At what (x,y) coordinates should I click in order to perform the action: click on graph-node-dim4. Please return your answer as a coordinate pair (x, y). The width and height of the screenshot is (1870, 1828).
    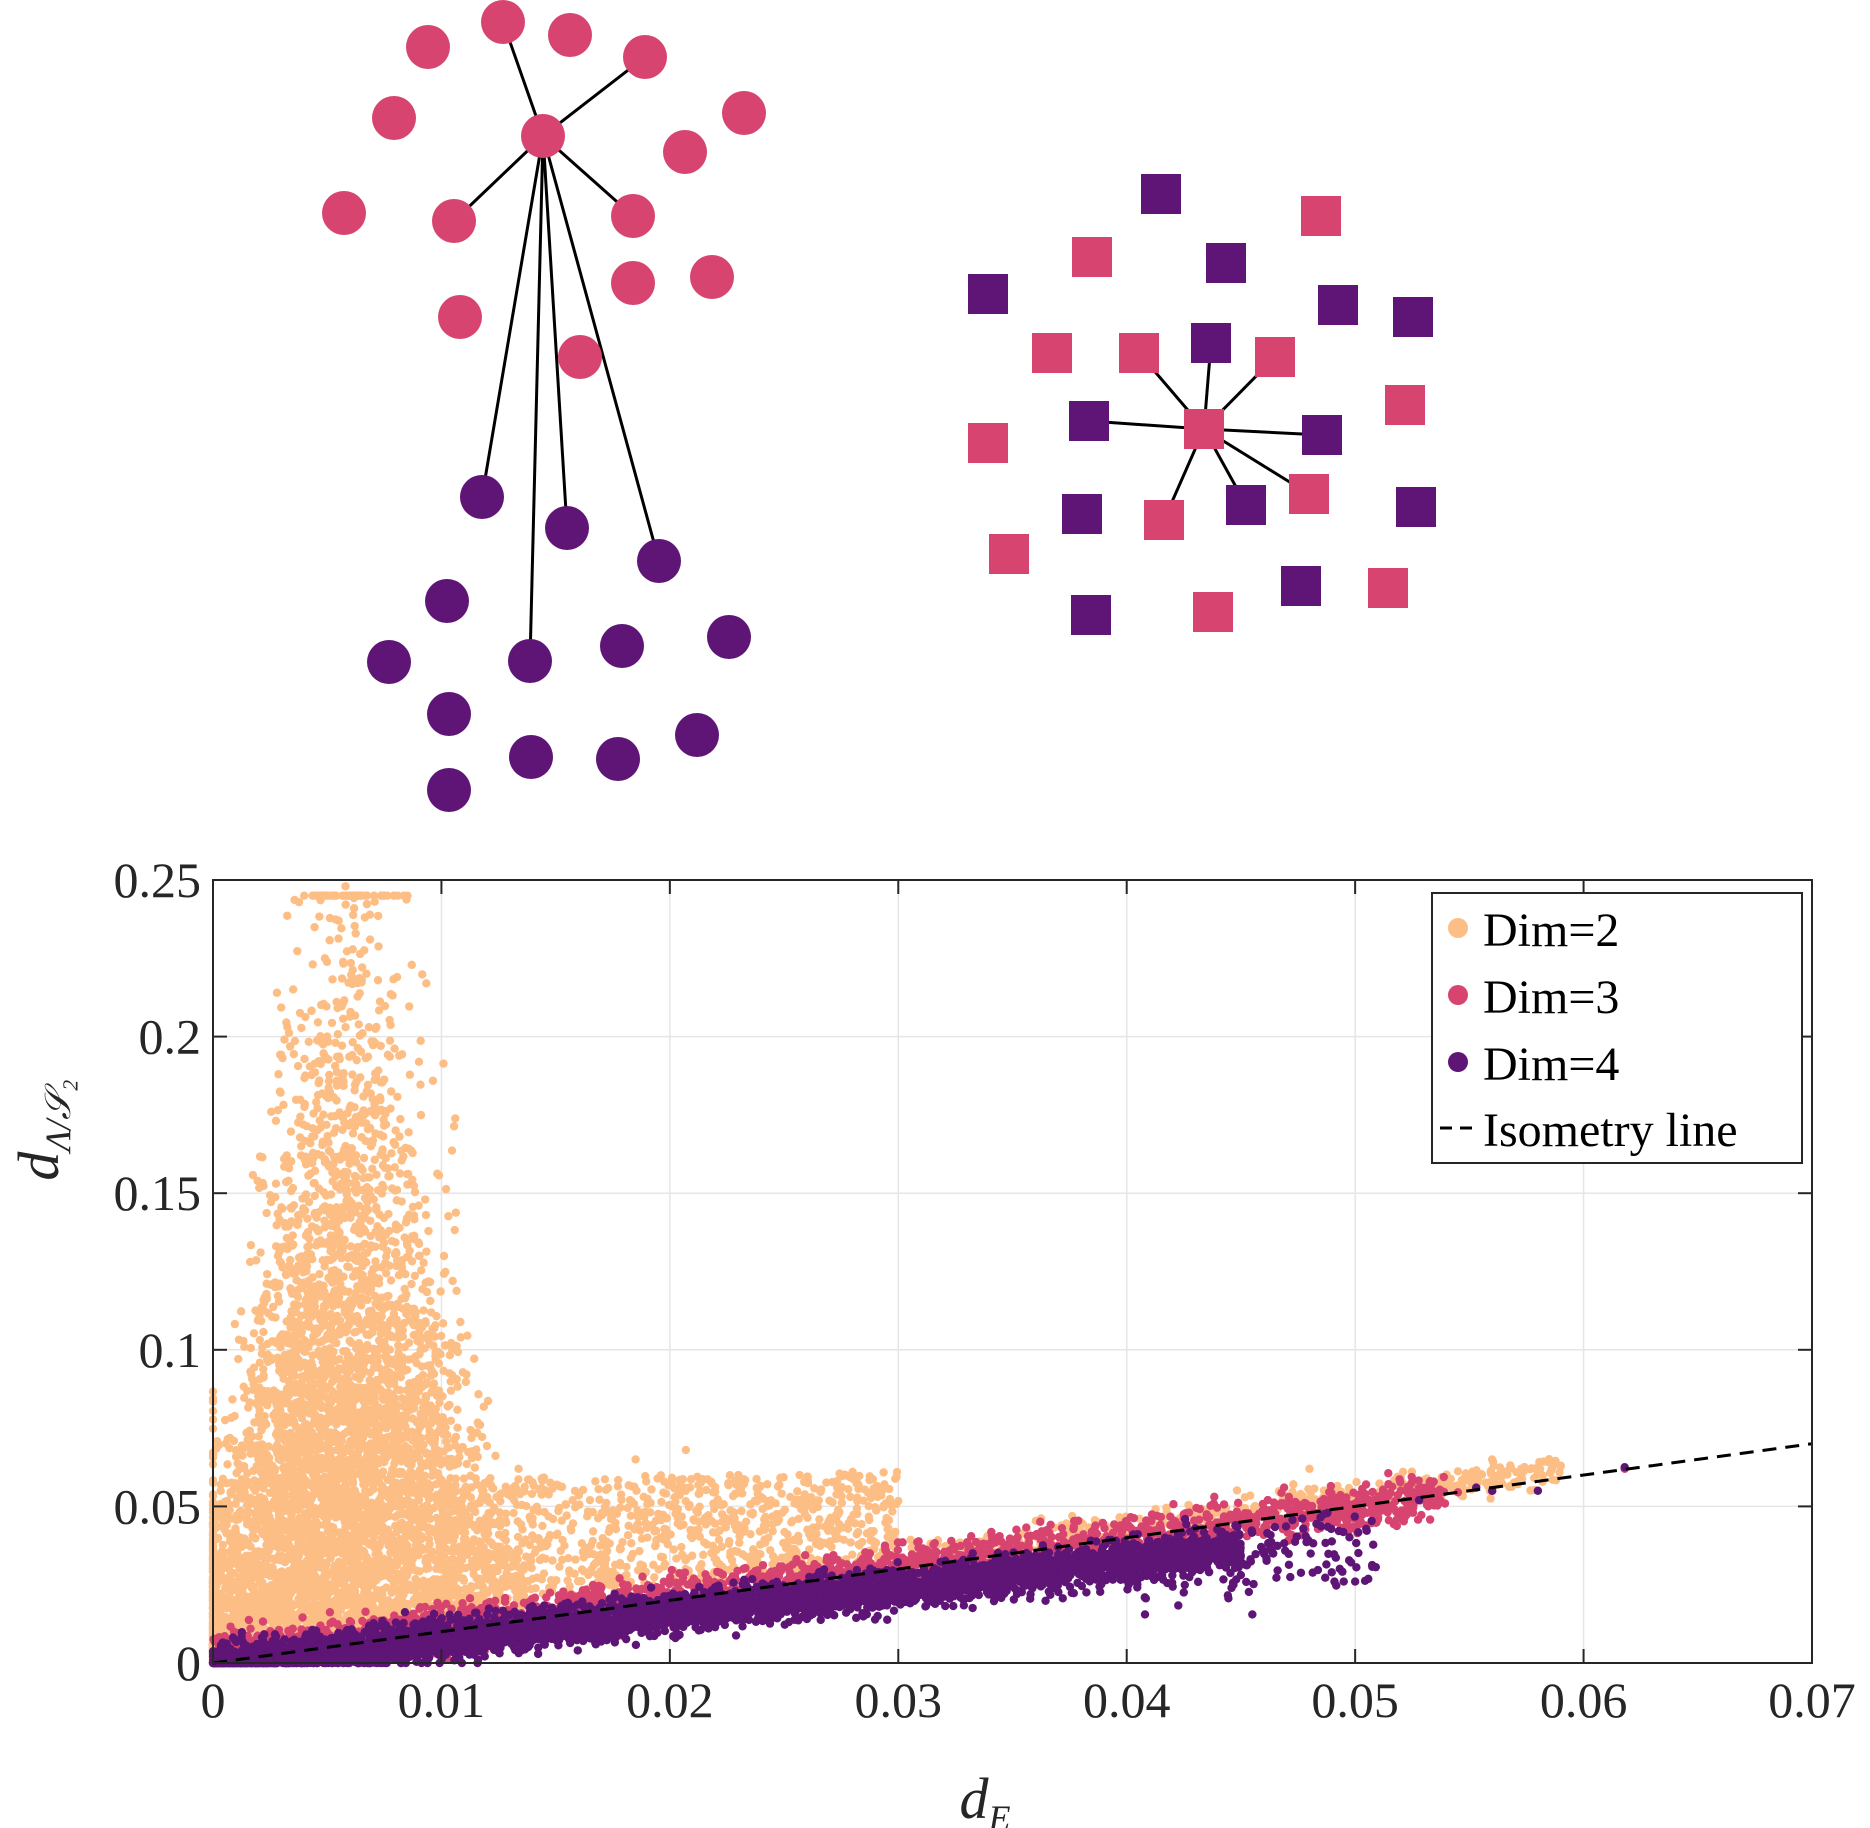
    Looking at the image, I should click on (1082, 514).